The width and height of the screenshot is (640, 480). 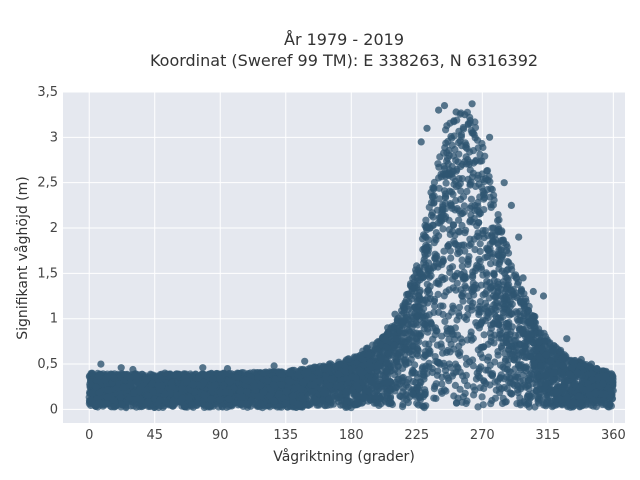 I want to click on chart-title: År 1979 - 2019, so click(x=344, y=39).